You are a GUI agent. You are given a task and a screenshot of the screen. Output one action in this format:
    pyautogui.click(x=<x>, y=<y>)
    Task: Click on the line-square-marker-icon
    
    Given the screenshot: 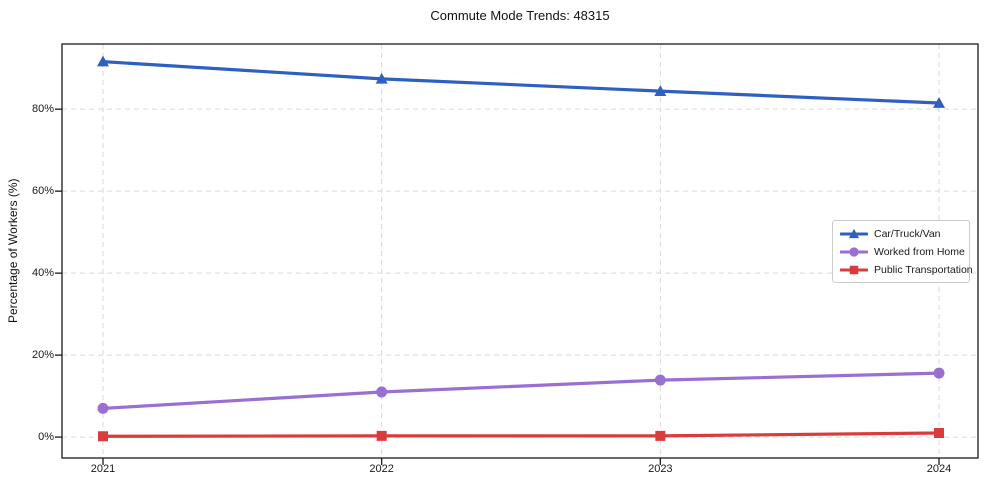 What is the action you would take?
    pyautogui.click(x=854, y=270)
    